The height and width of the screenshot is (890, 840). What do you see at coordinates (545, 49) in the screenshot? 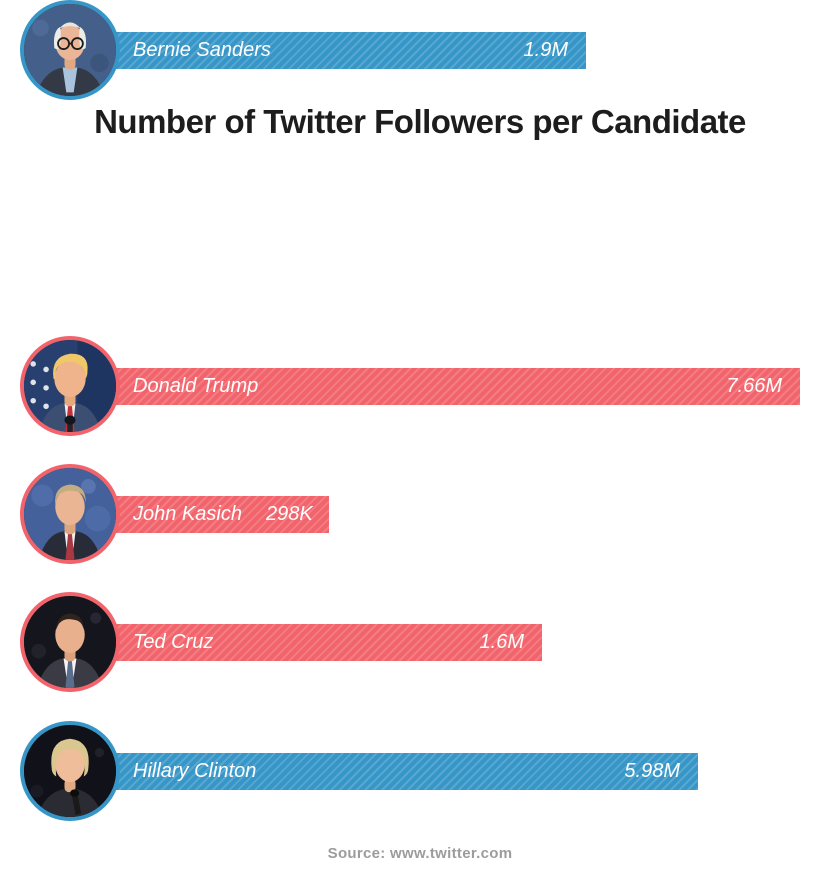
I see `bar-value-label: 1.9M` at bounding box center [545, 49].